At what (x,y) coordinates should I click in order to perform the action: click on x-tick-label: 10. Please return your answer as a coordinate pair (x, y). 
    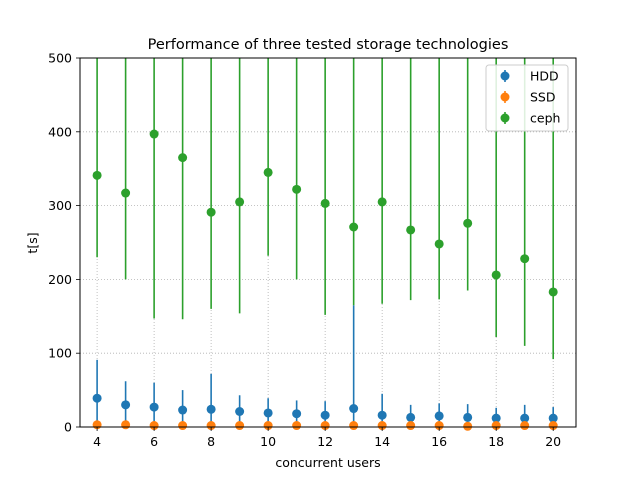
    Looking at the image, I should click on (268, 441).